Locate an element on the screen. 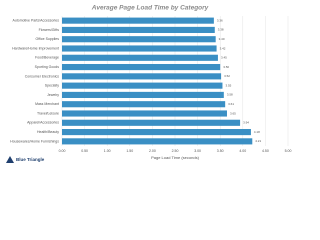  logo-text: Blue Triangle is located at coordinates (30, 159).